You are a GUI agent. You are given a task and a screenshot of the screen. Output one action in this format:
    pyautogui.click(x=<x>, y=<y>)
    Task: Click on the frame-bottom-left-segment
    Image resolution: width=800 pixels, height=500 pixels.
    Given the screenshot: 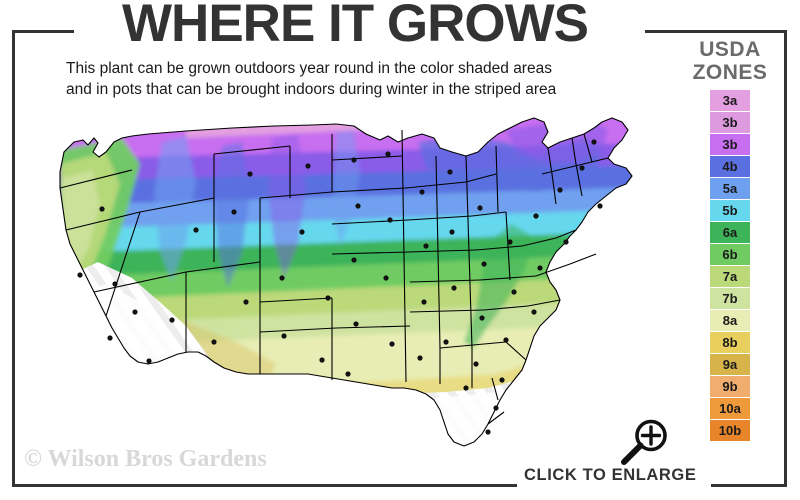 What is the action you would take?
    pyautogui.click(x=264, y=485)
    